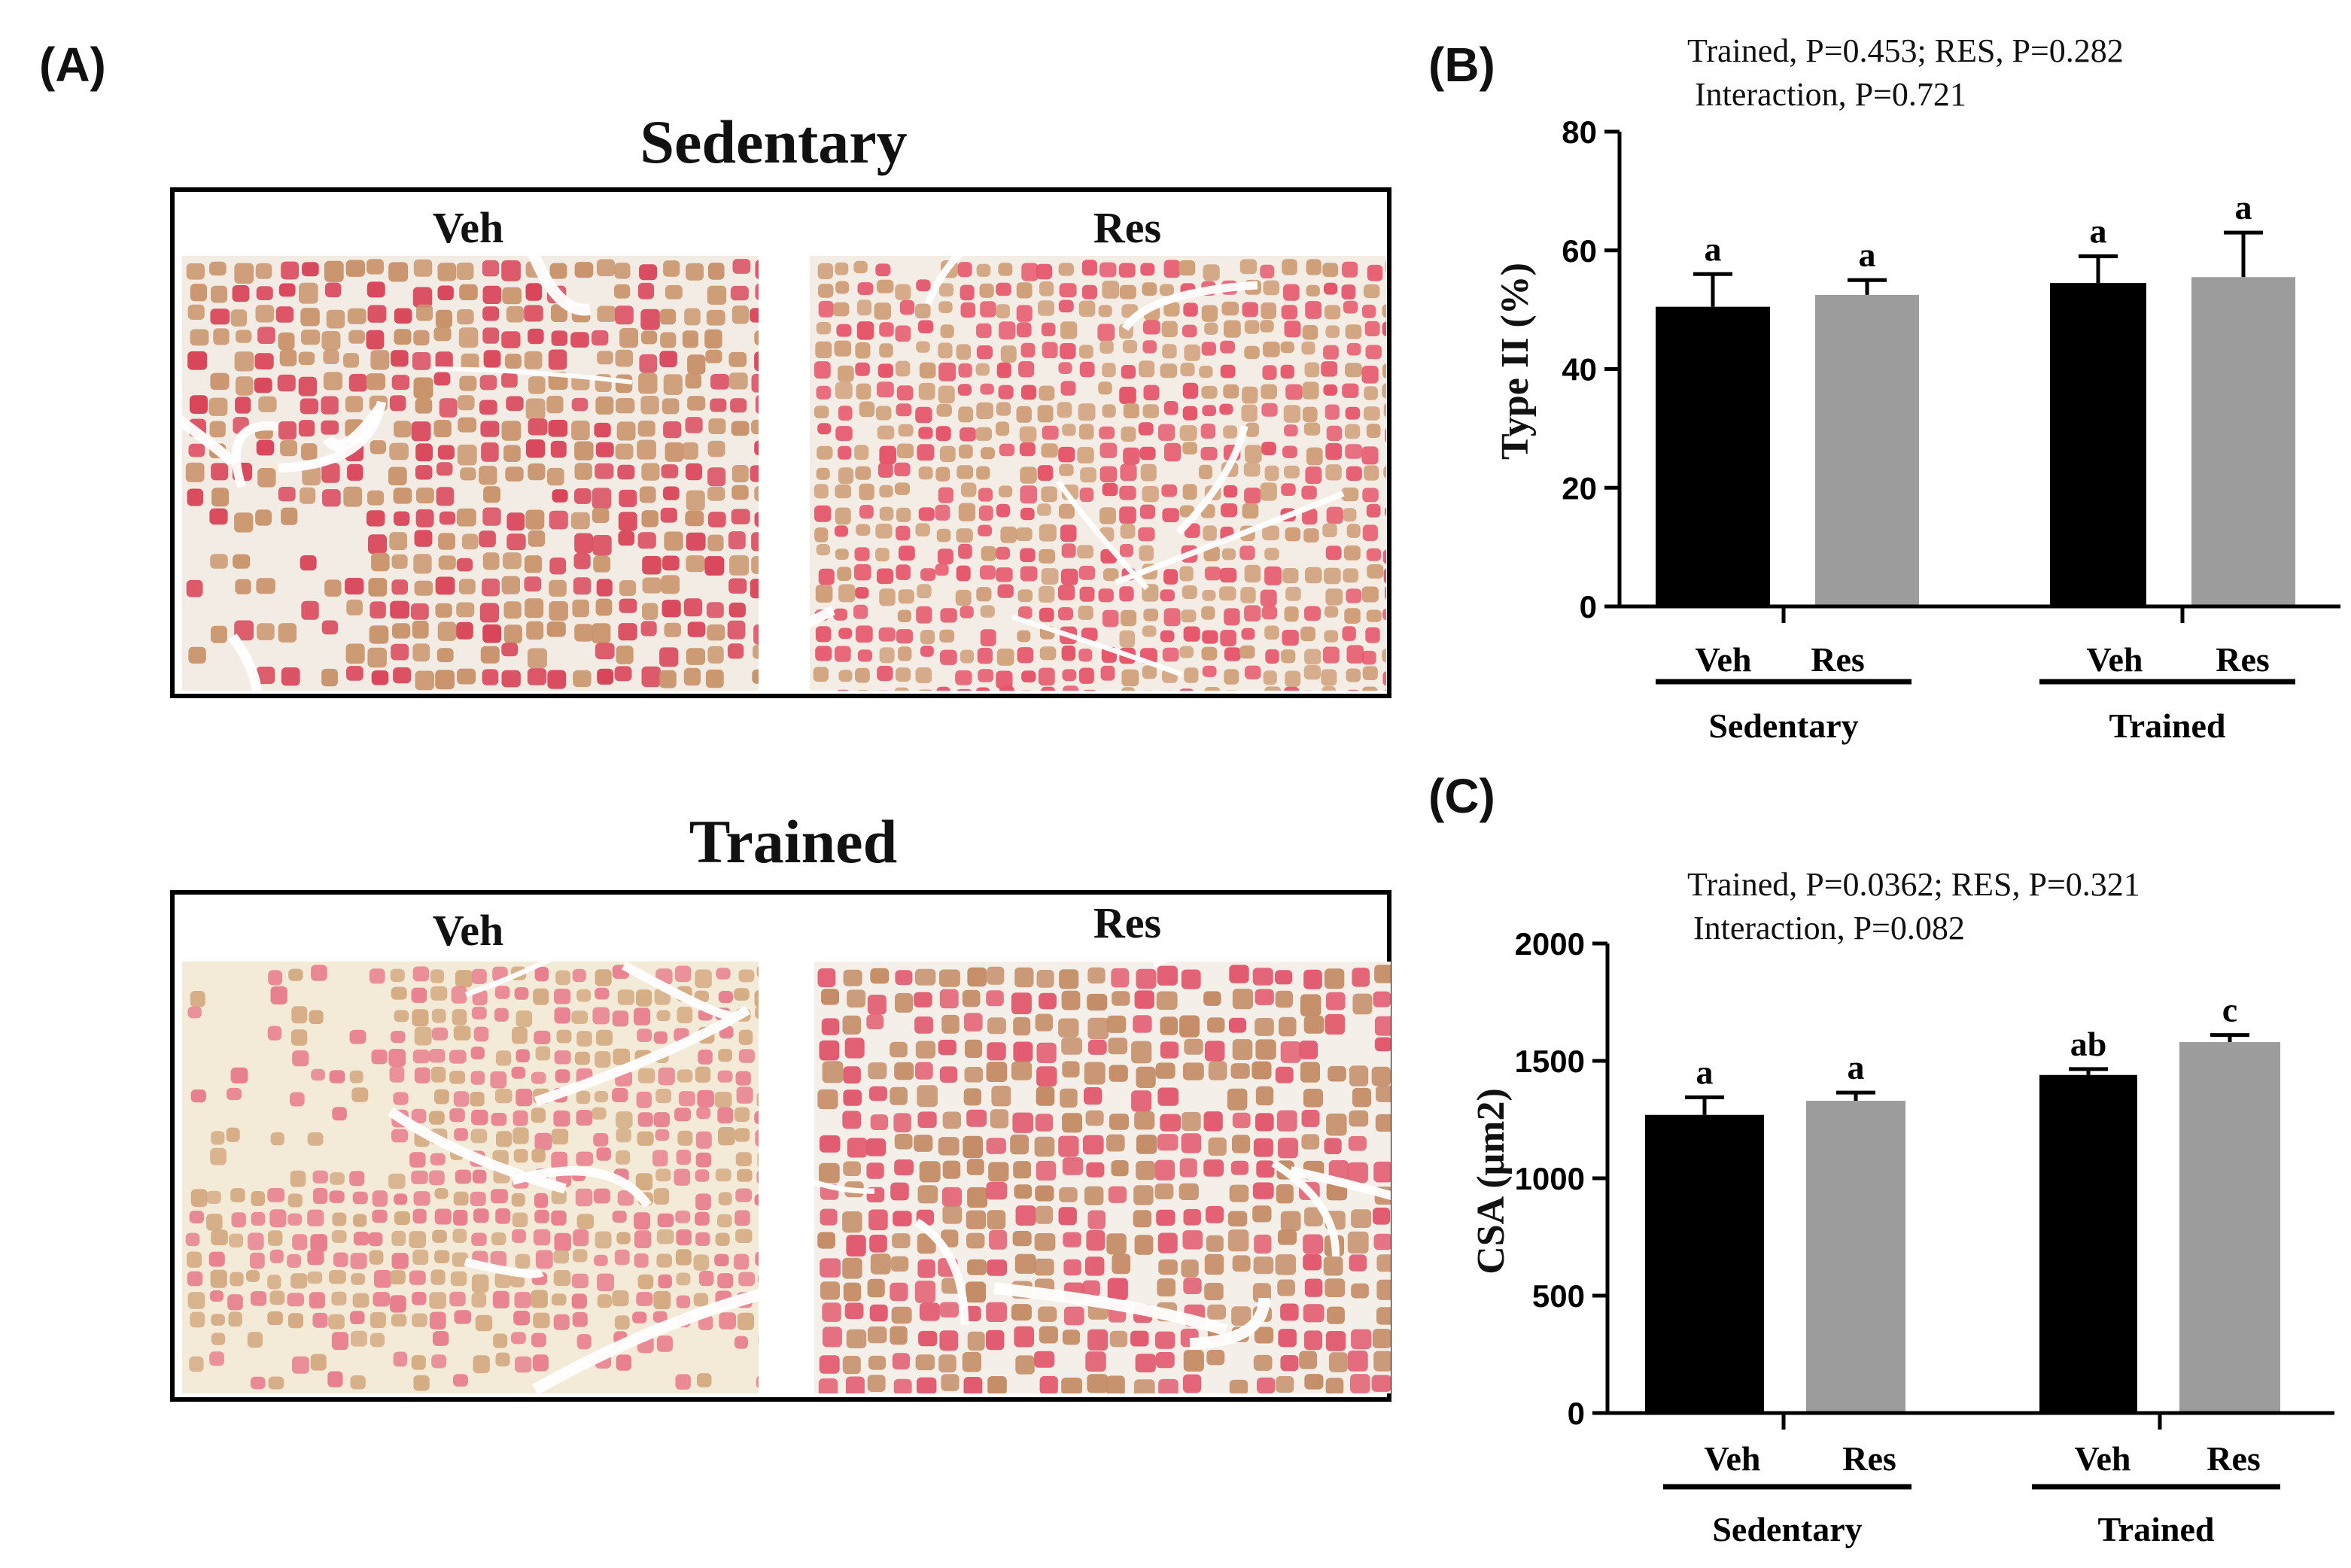 The image size is (2351, 1568). Describe the element at coordinates (941, 1272) in the screenshot. I see `septum-streak` at that location.